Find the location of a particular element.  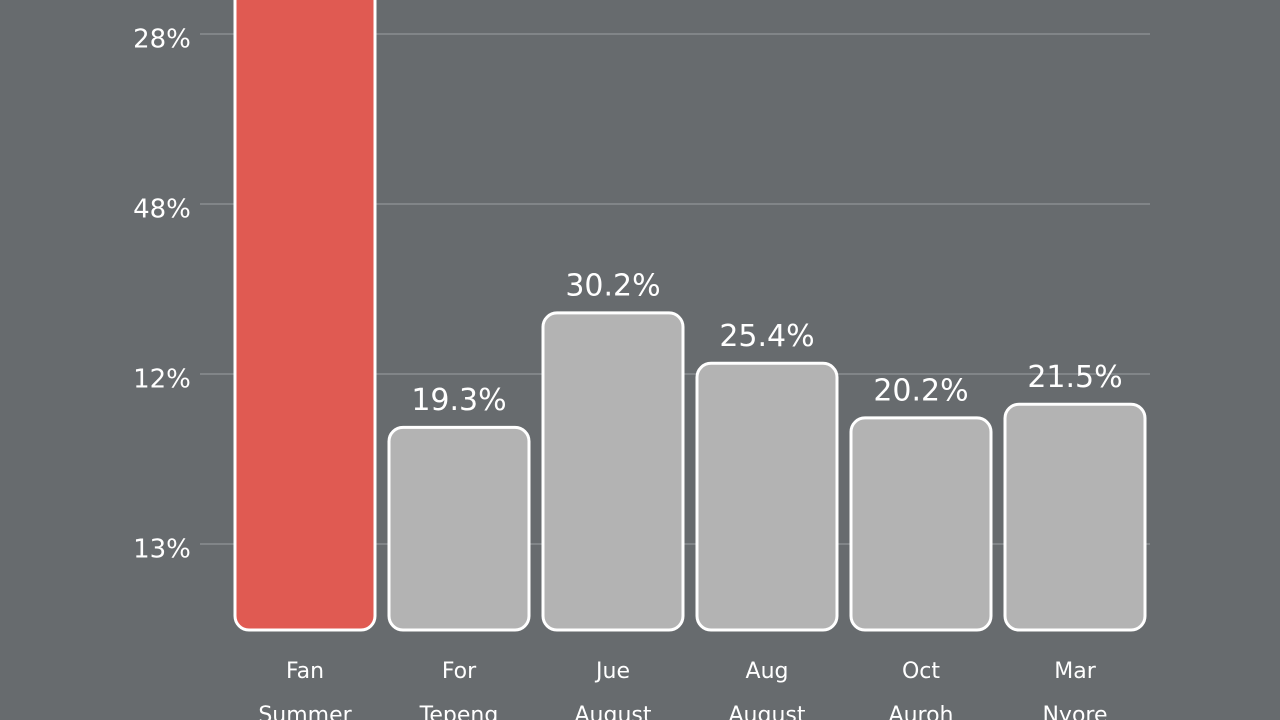

value-label: 19.3% is located at coordinates (458, 400).